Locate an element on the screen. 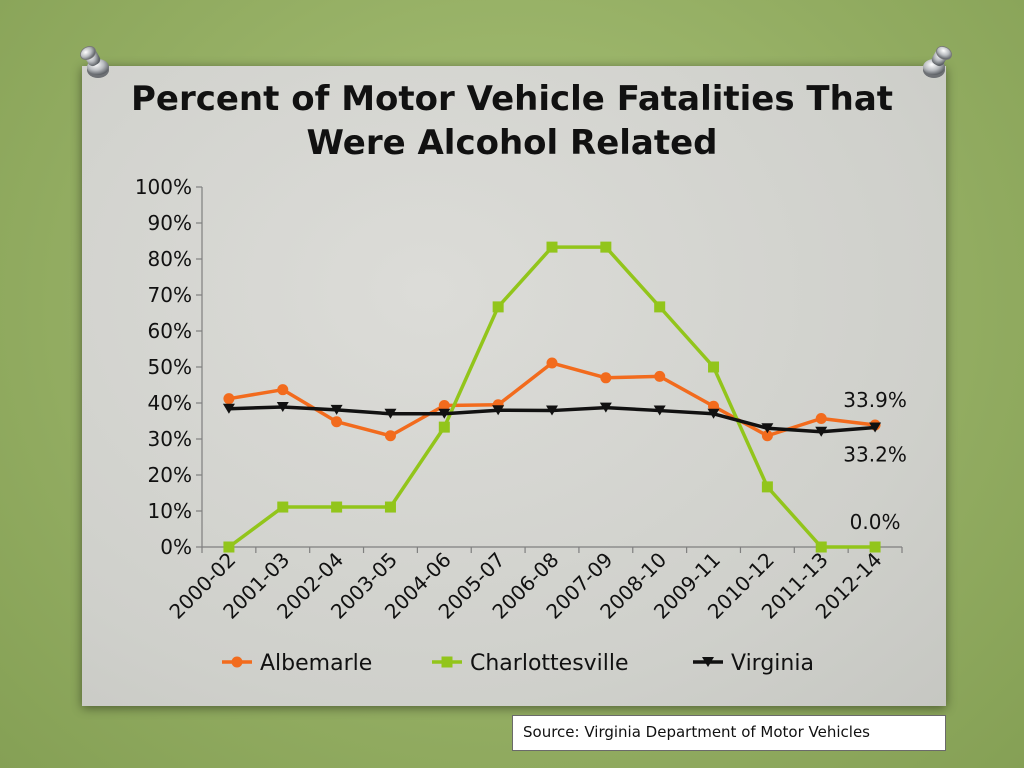 The height and width of the screenshot is (768, 1024). y-tick-label: 80% is located at coordinates (170, 259).